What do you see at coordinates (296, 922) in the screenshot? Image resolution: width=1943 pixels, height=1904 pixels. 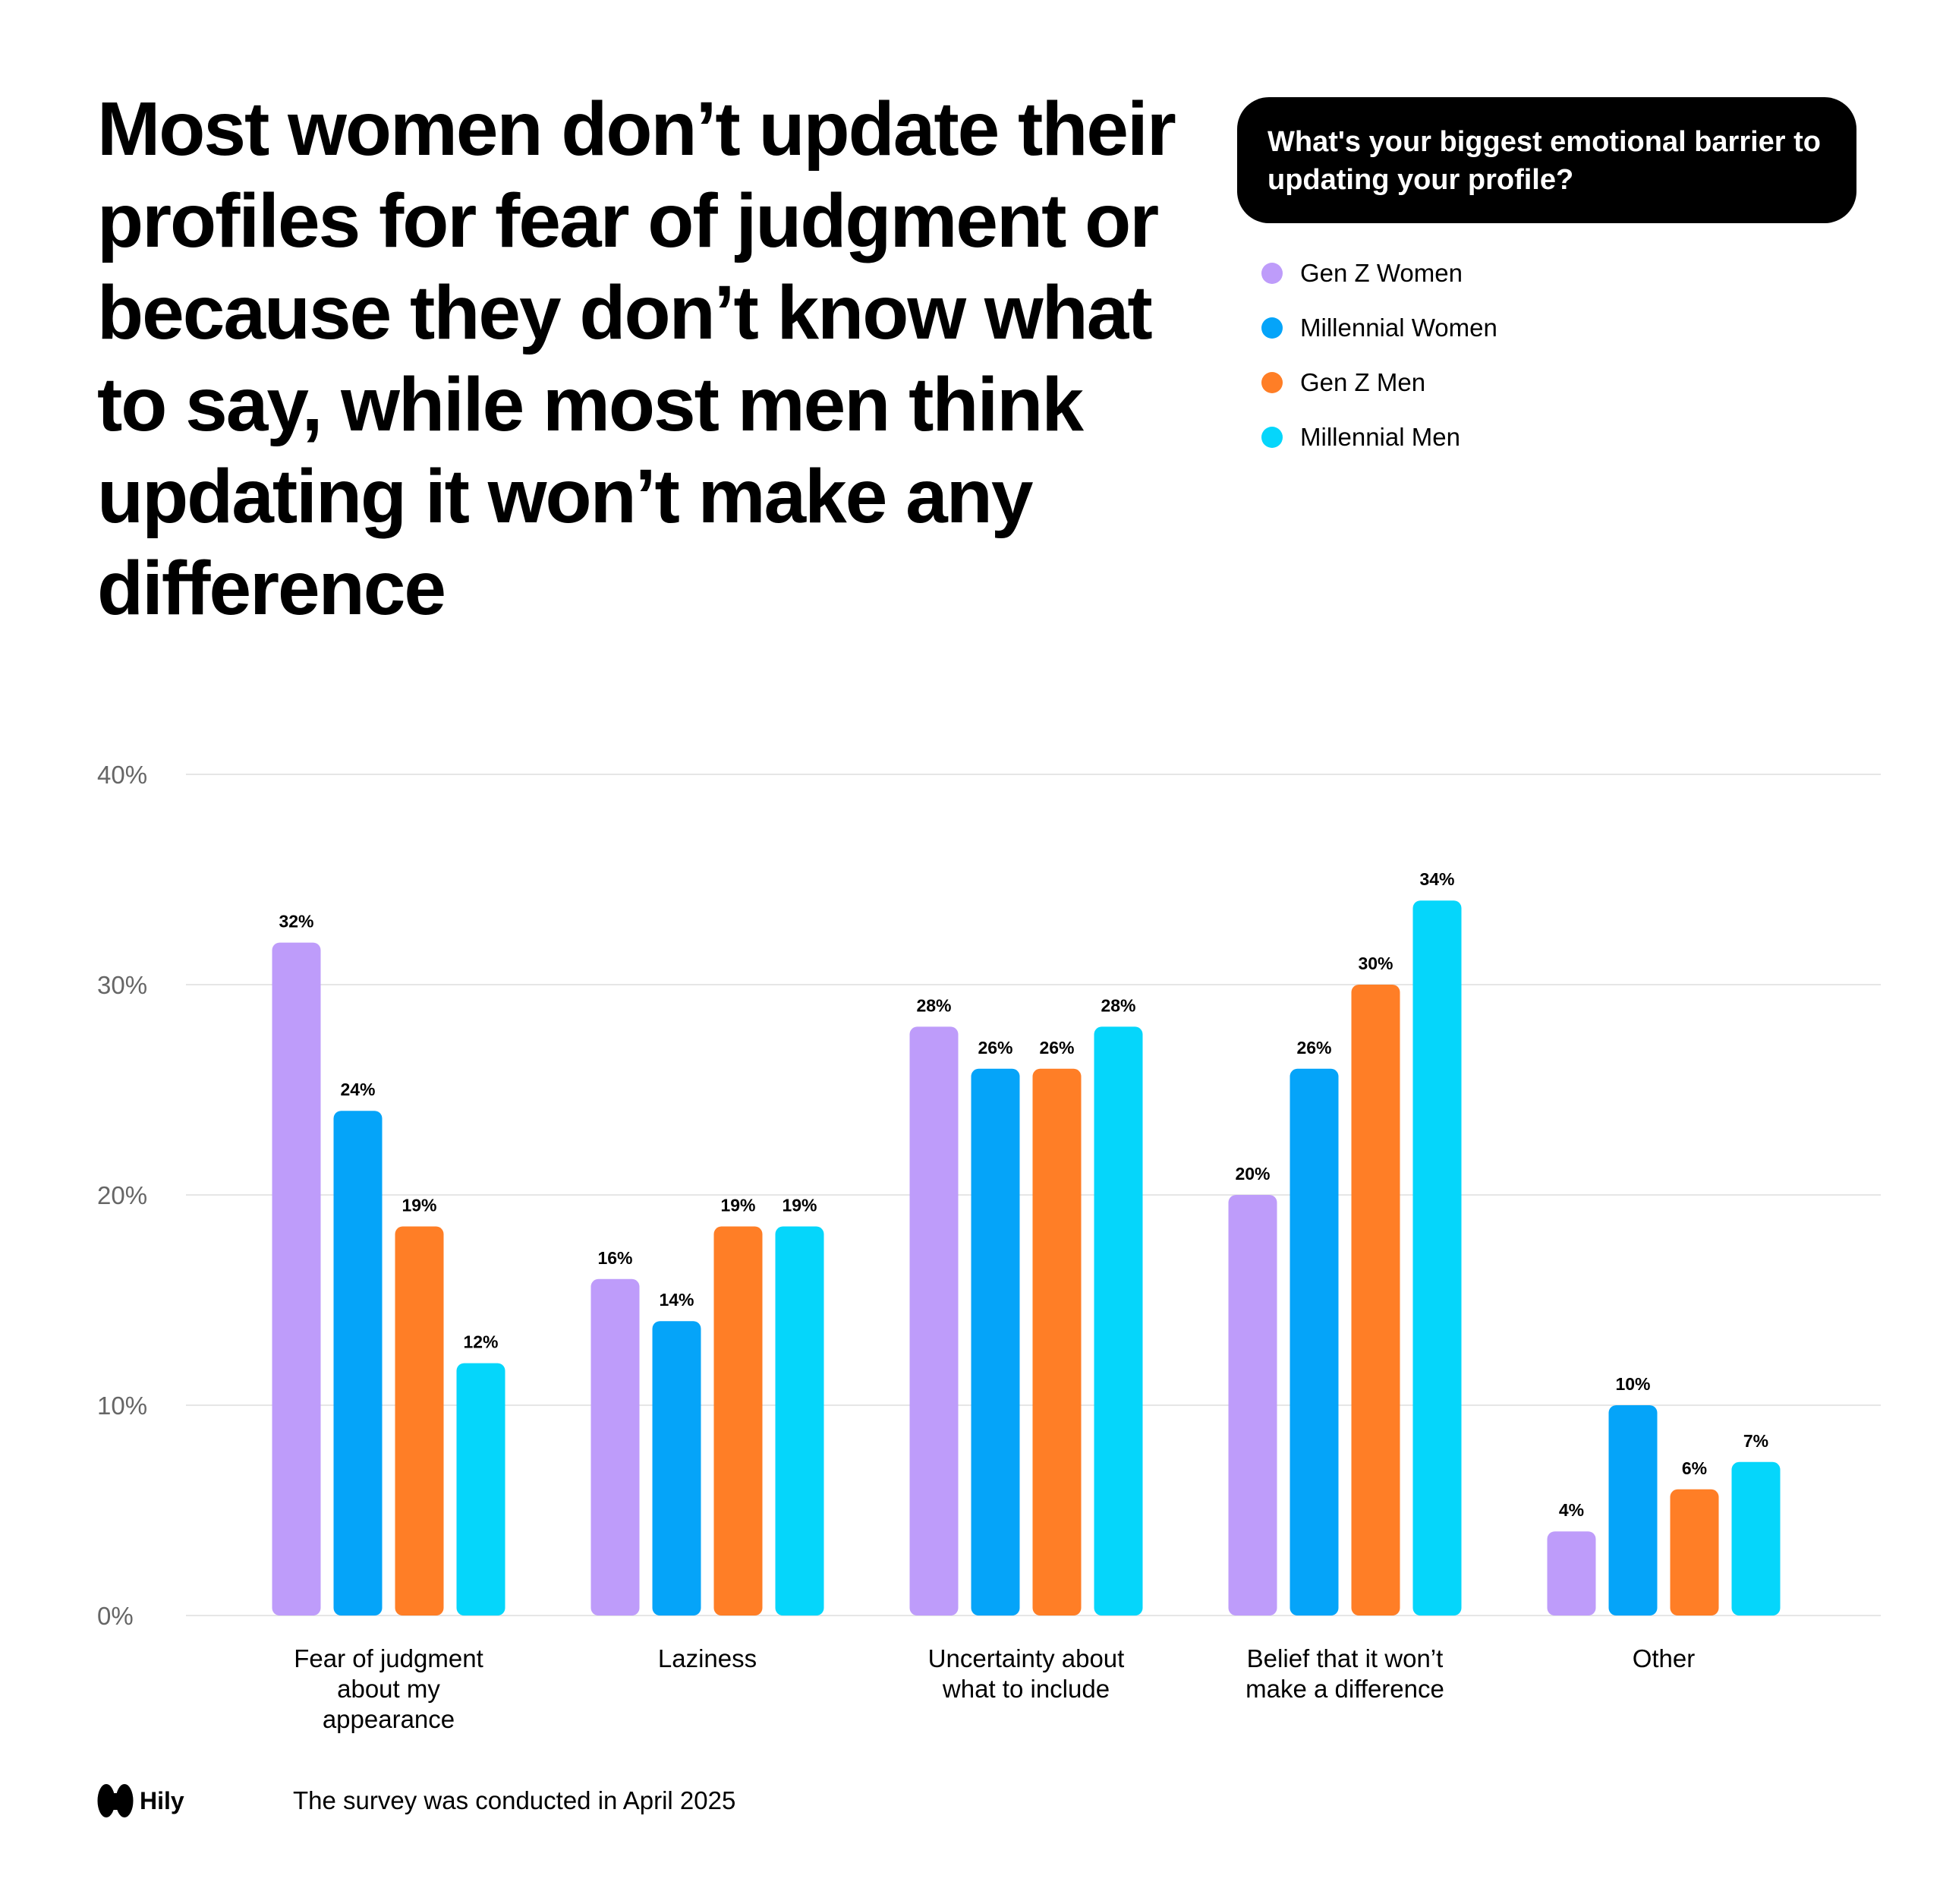 I see `data-label: 32%` at bounding box center [296, 922].